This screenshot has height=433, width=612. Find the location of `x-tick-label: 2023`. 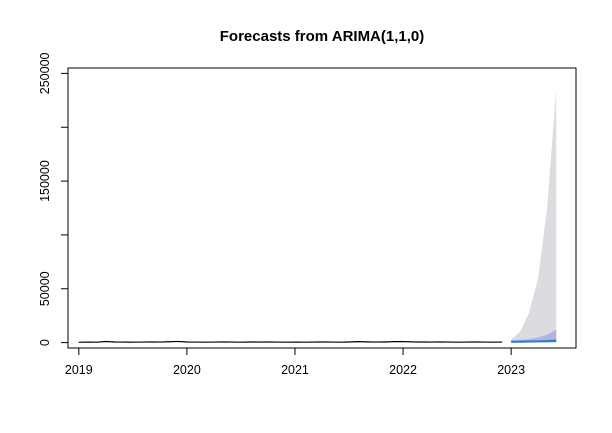

x-tick-label: 2023 is located at coordinates (511, 370).